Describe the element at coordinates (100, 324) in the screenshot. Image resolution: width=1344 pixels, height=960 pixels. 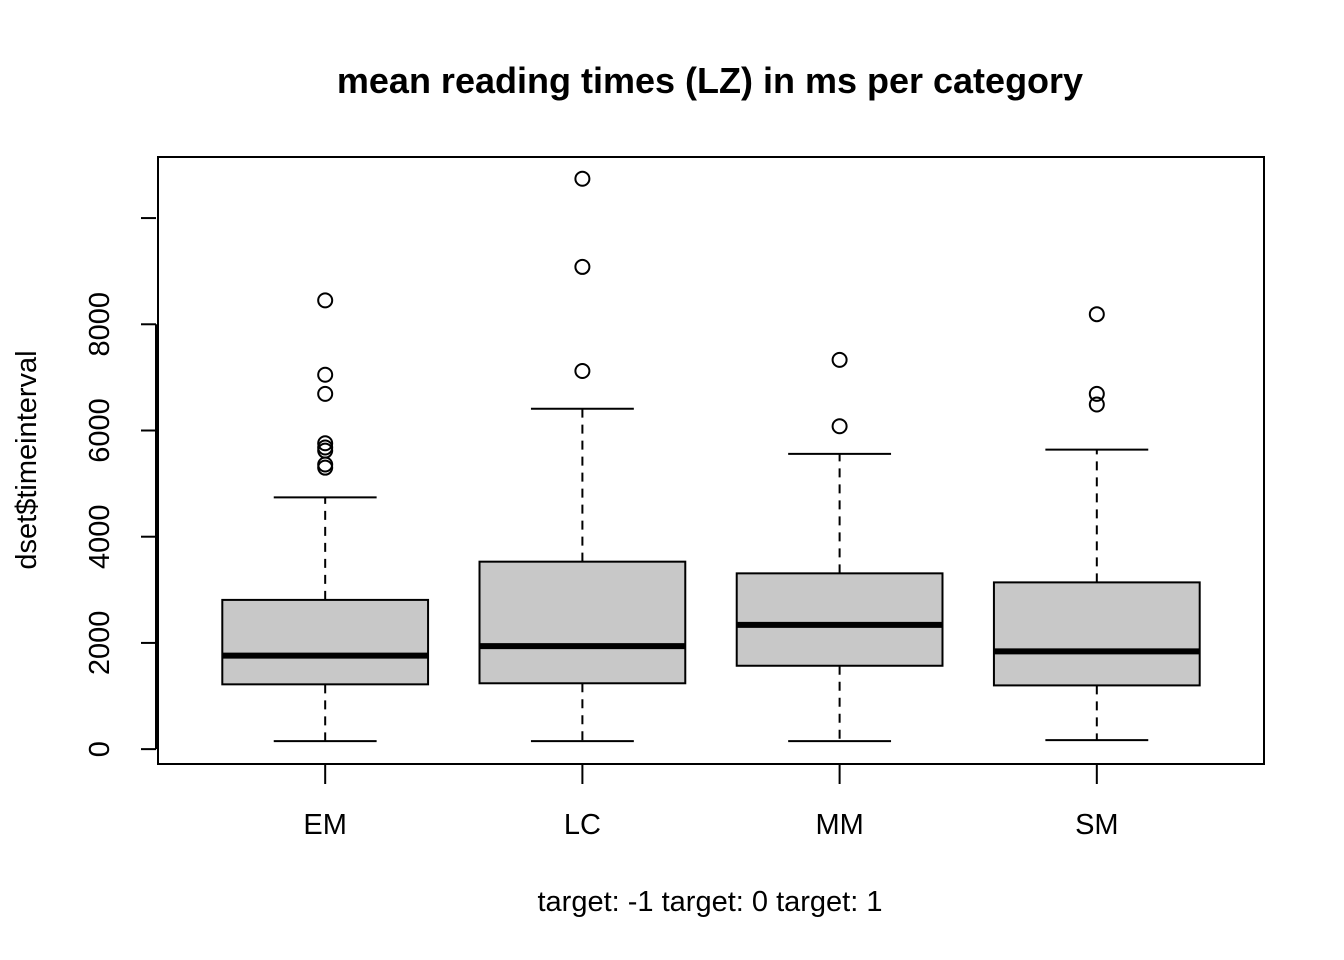
I see `y-tick-label: 8000` at that location.